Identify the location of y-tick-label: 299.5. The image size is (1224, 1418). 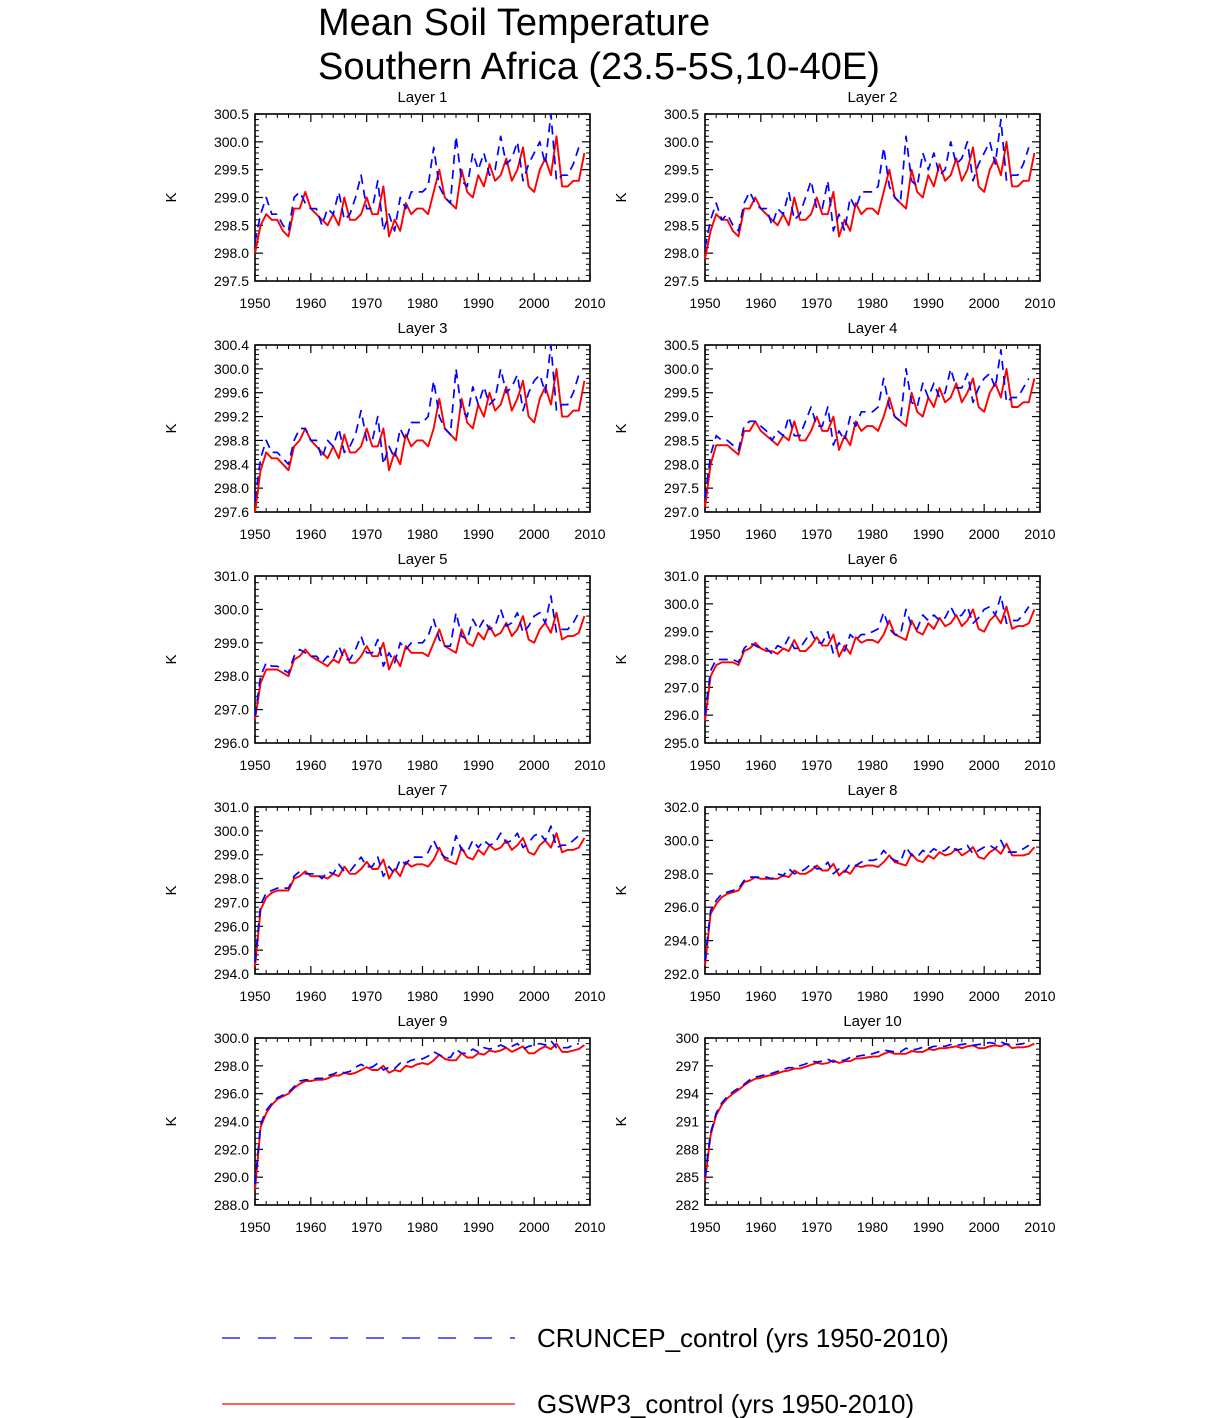
(681, 393).